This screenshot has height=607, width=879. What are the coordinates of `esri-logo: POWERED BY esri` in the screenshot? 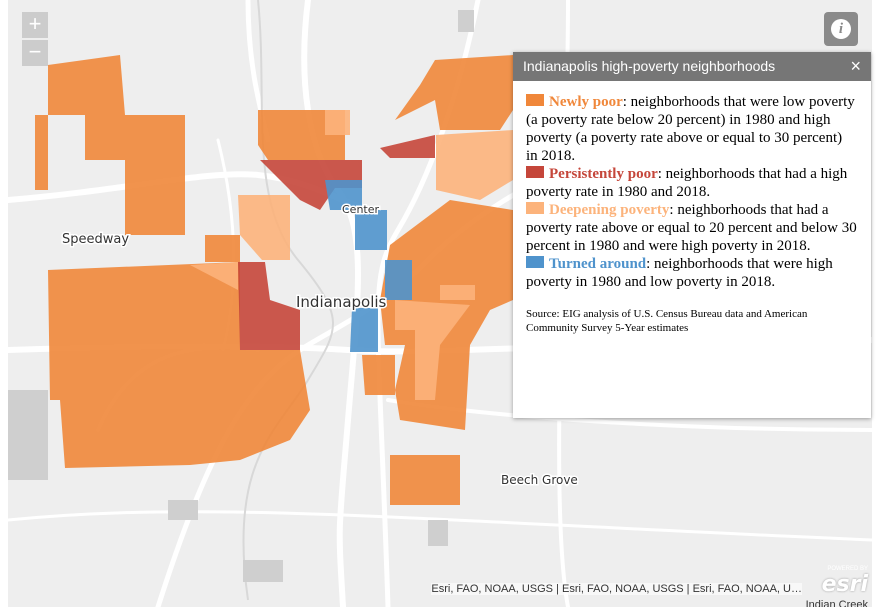 It's located at (845, 581).